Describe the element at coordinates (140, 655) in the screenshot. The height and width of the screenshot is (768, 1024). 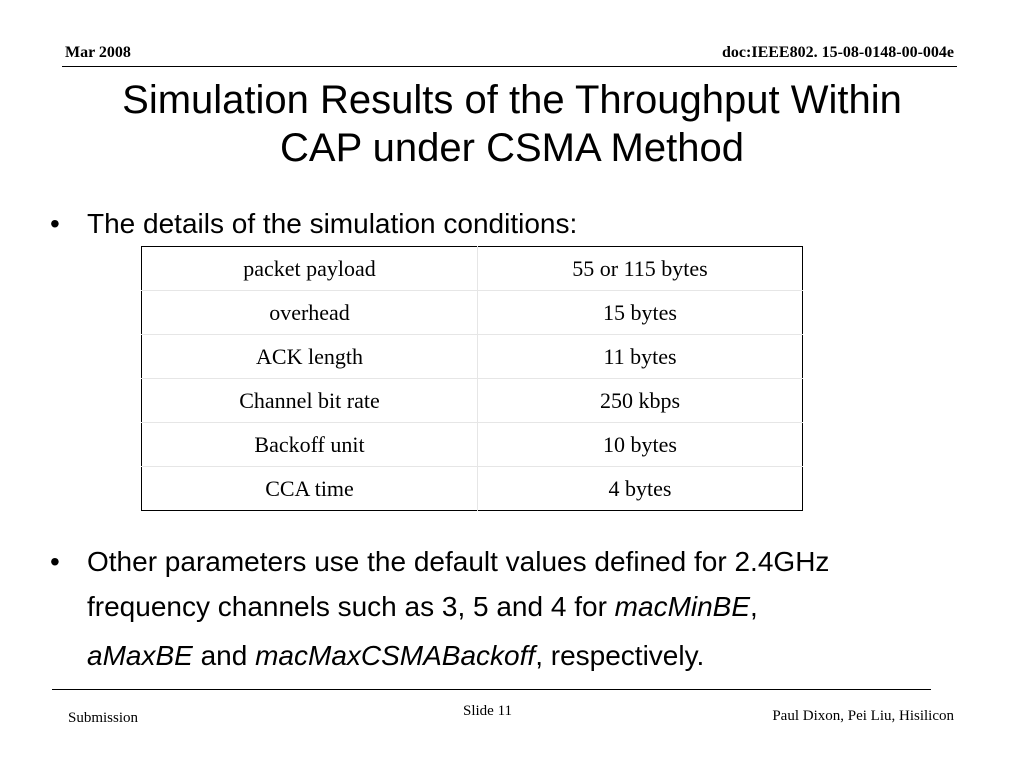
I see `term-amaxbe: aMaxBE` at that location.